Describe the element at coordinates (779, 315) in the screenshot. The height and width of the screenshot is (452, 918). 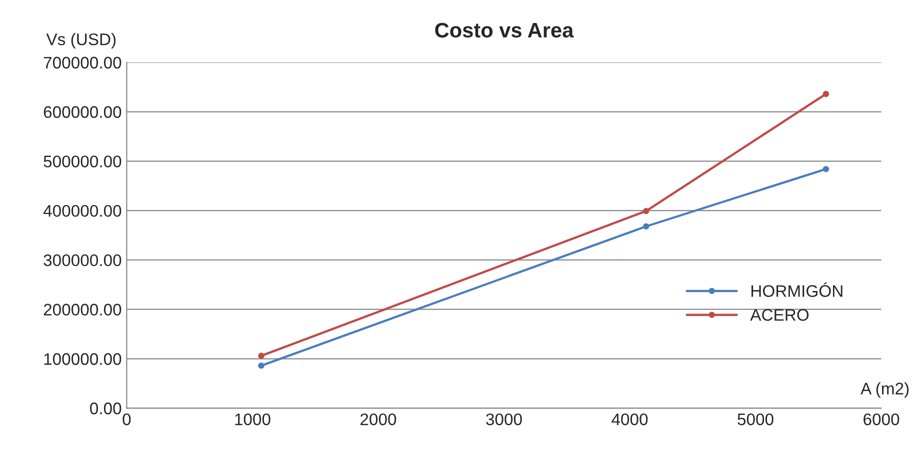
I see `legend-label: ACERO` at that location.